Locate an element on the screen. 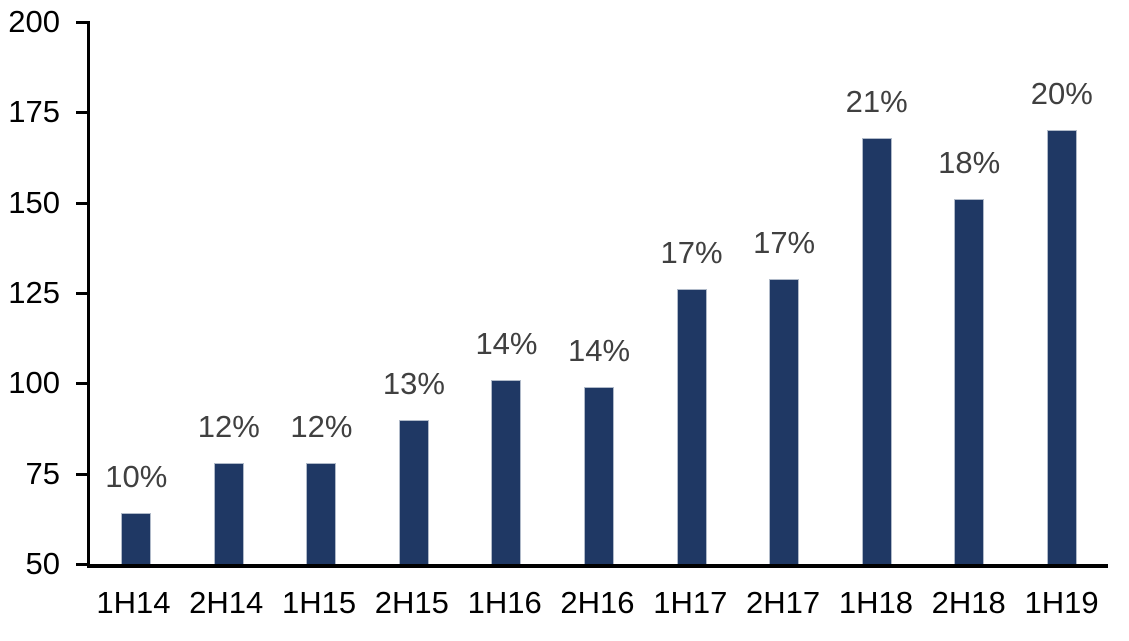 This screenshot has width=1129, height=641. bar-1h19 is located at coordinates (1061, 347).